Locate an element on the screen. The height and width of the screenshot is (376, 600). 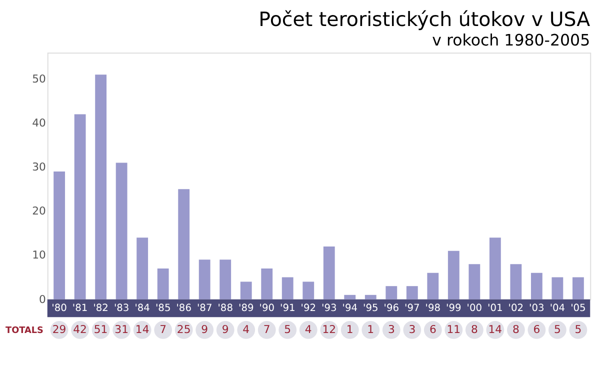
y-tick-label: 10 is located at coordinates (39, 255).